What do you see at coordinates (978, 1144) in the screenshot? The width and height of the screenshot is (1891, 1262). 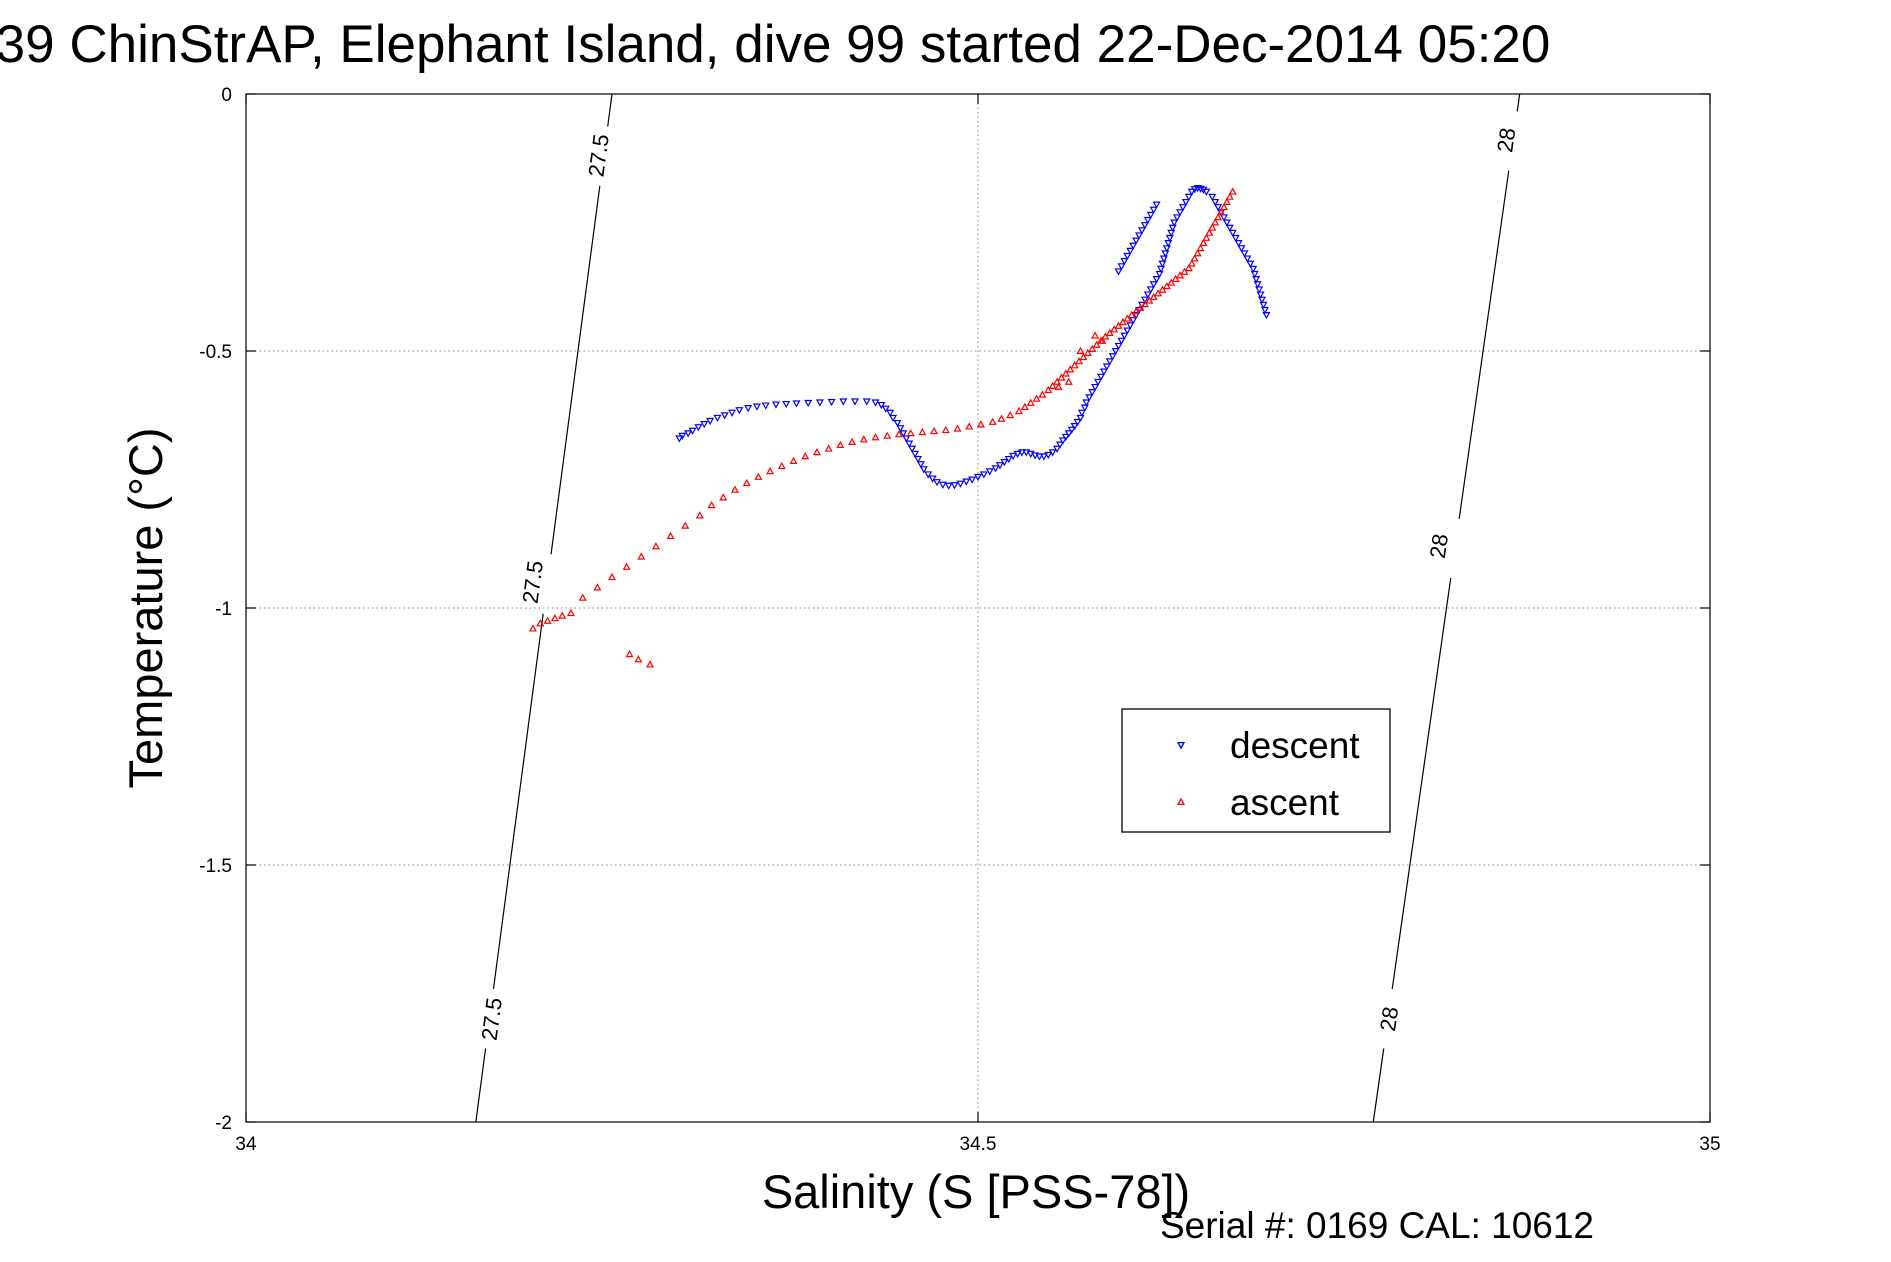 I see `x-tick-label-1: 34.5` at bounding box center [978, 1144].